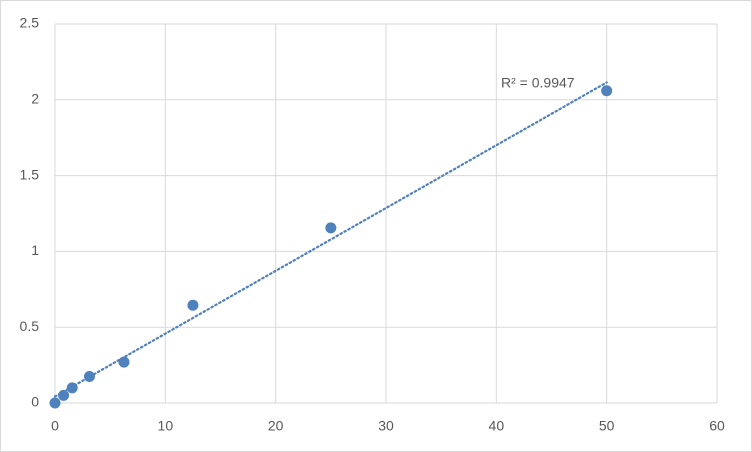 The image size is (752, 452). Describe the element at coordinates (30, 174) in the screenshot. I see `y-tick-label: 1.5` at that location.